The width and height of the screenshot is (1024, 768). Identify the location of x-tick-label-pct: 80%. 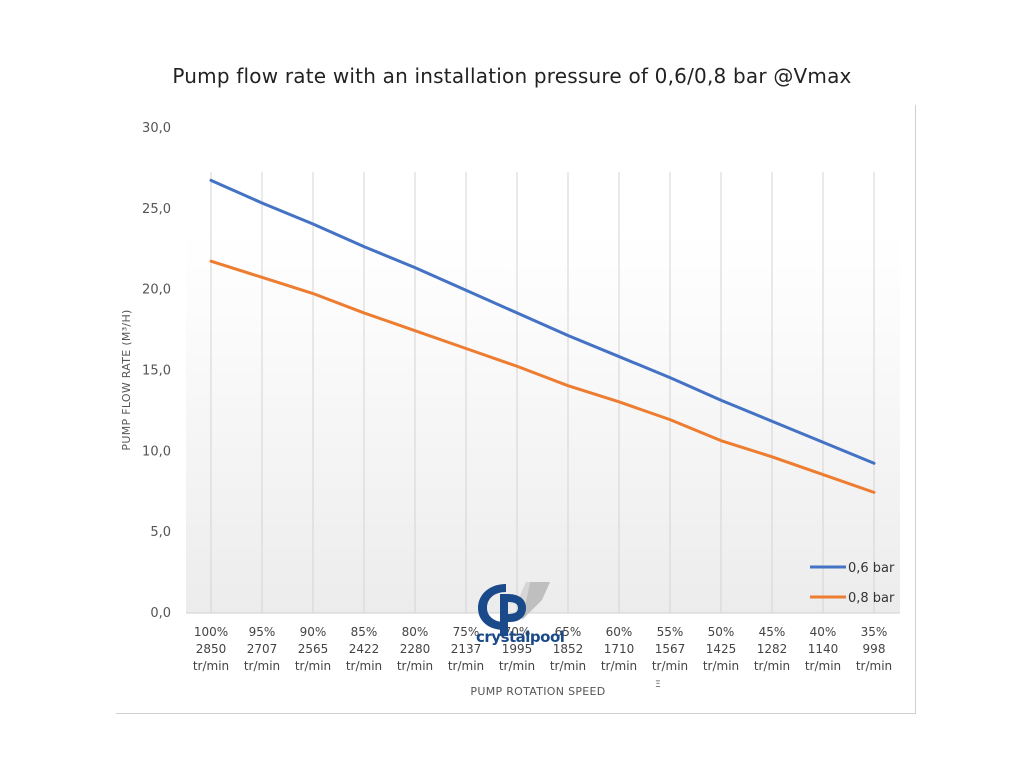
(415, 632).